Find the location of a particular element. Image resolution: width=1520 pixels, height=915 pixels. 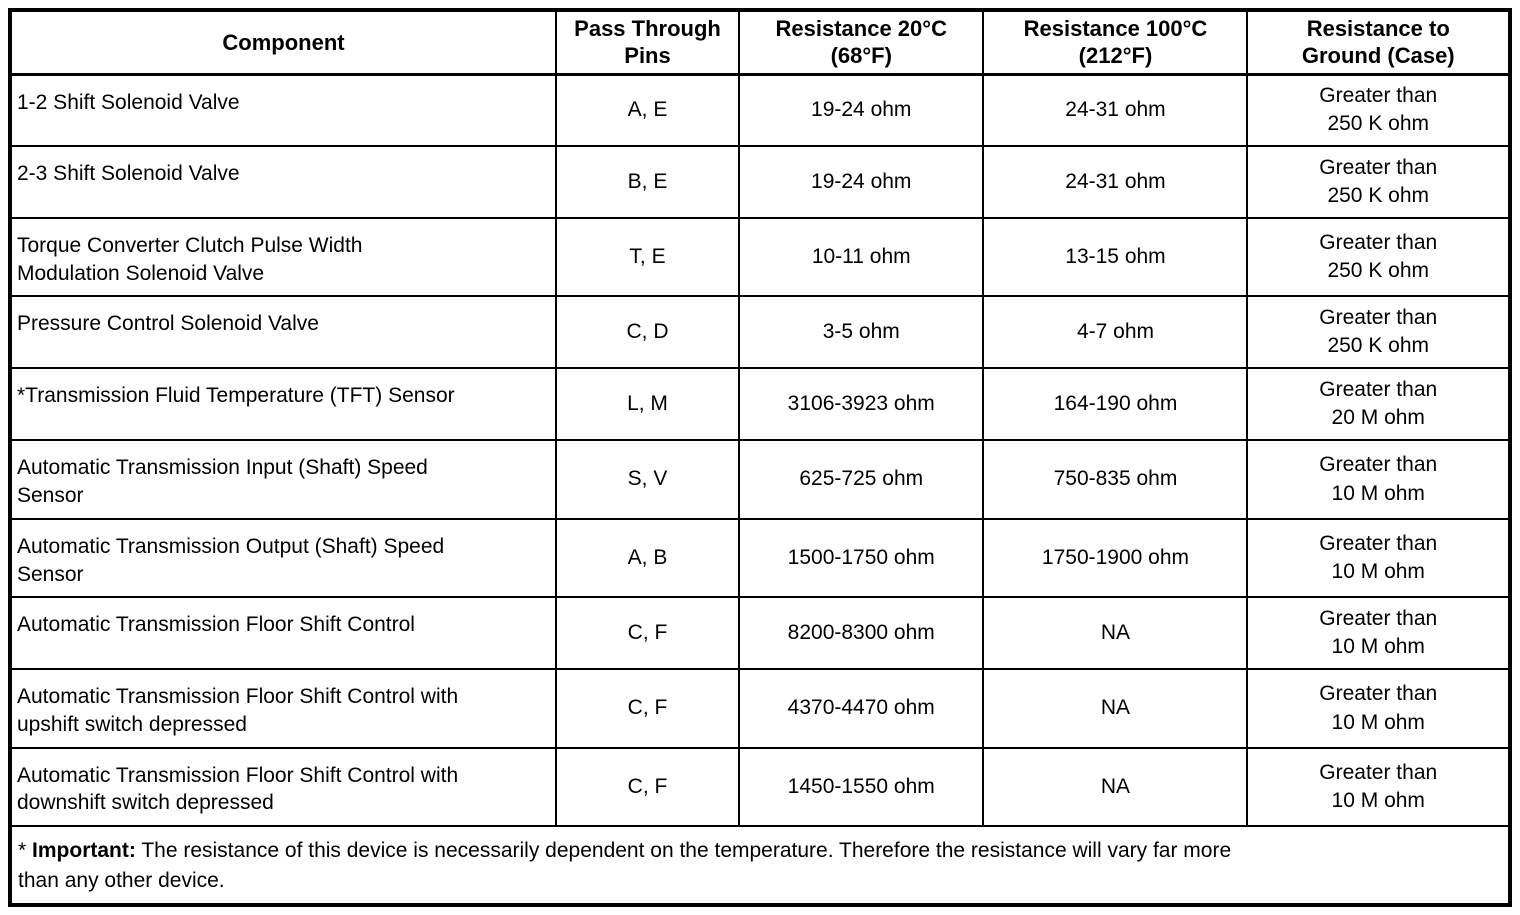

resistance-20c-cell: 10-11 ohm is located at coordinates (861, 257).